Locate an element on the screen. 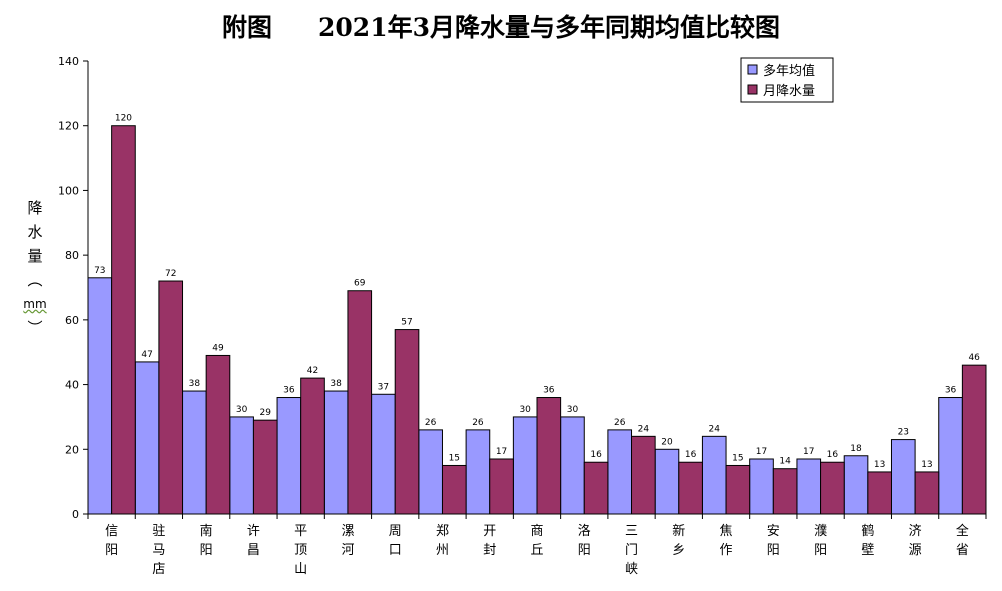 Image resolution: width=1002 pixels, height=591 pixels. ylabel-char: 降 is located at coordinates (35, 208).